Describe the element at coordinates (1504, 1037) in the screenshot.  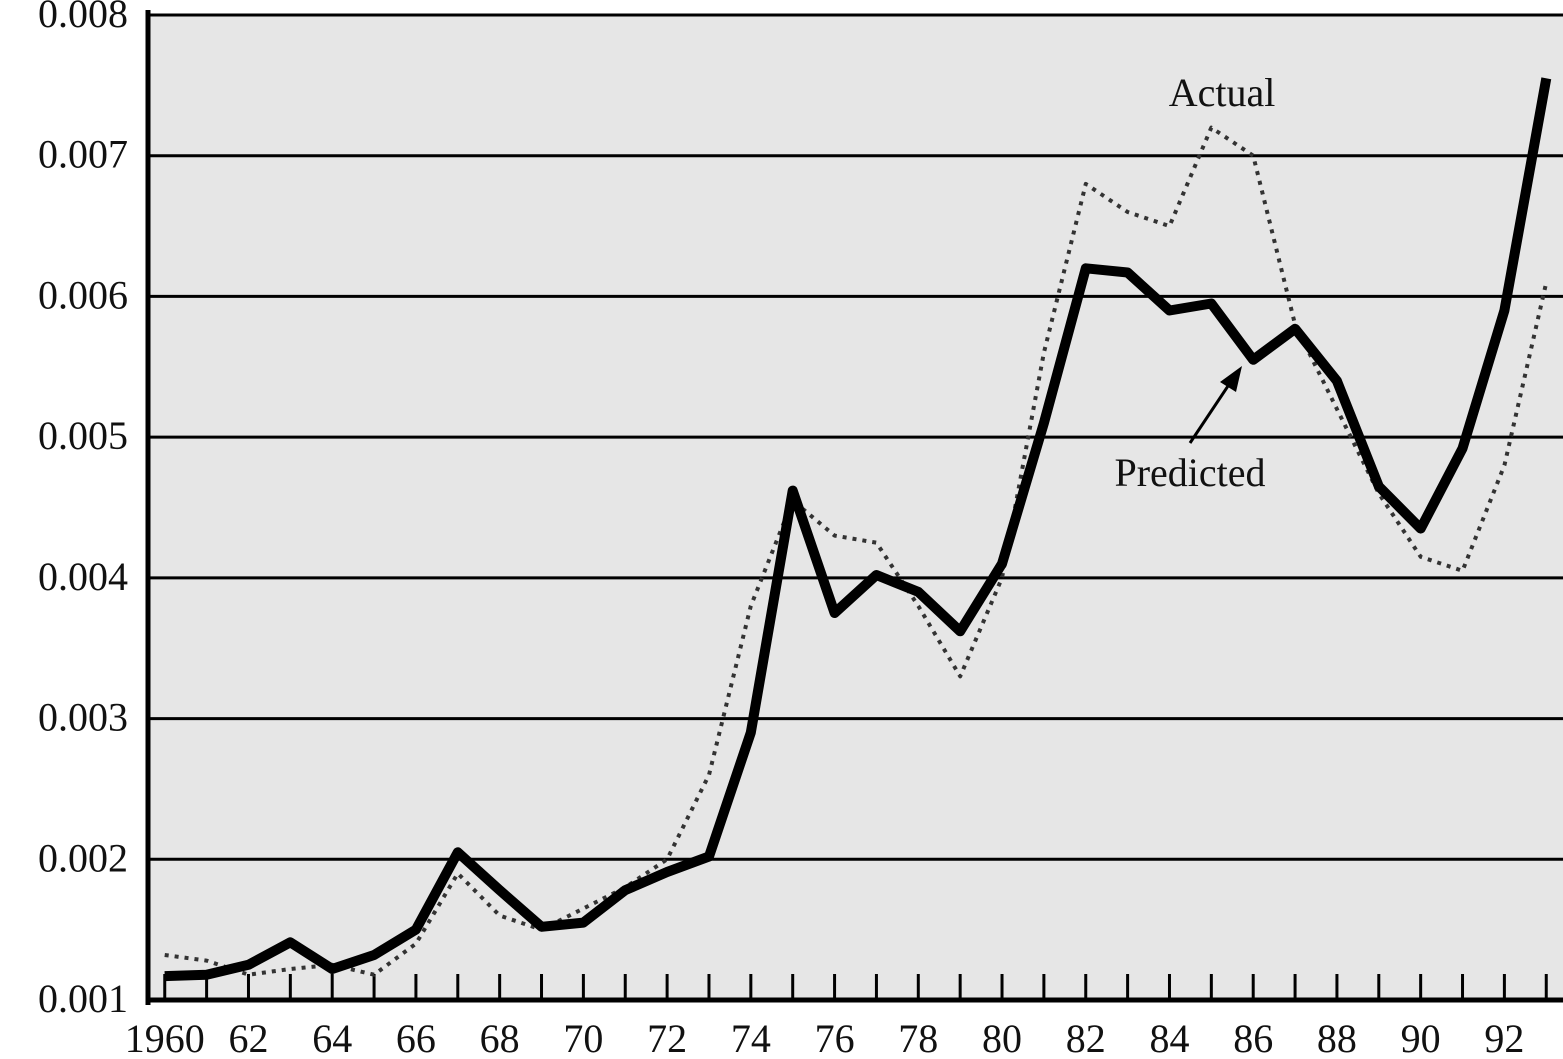
I see `x-tick-label: 92` at that location.